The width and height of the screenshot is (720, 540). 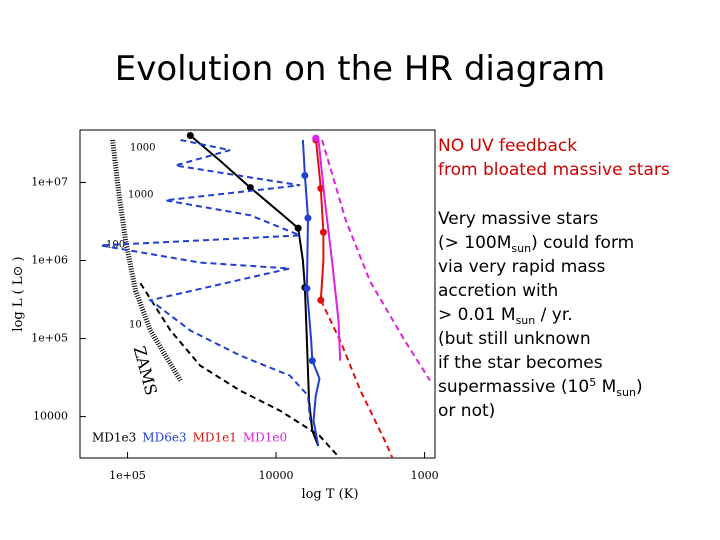 What do you see at coordinates (276, 475) in the screenshot?
I see `x-tick-label: 10000` at bounding box center [276, 475].